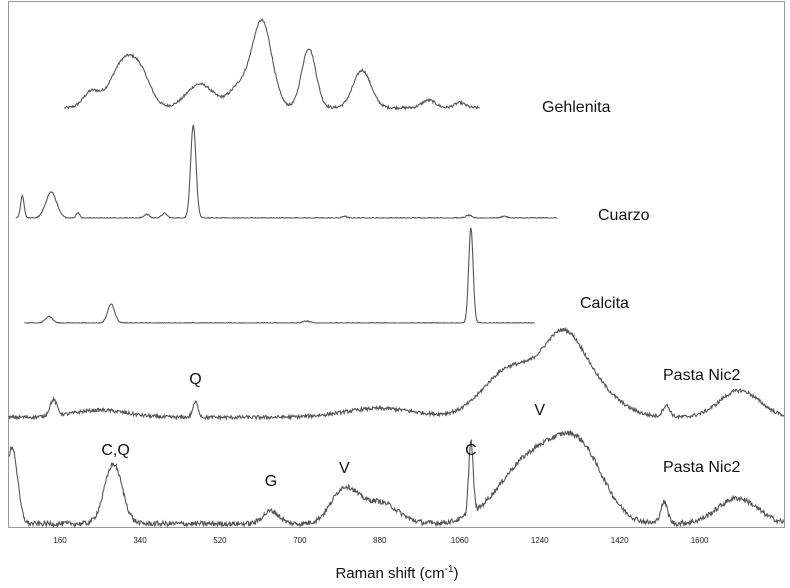 This screenshot has width=790, height=588. What do you see at coordinates (701, 375) in the screenshot?
I see `series-label-4: Pasta Nic2` at bounding box center [701, 375].